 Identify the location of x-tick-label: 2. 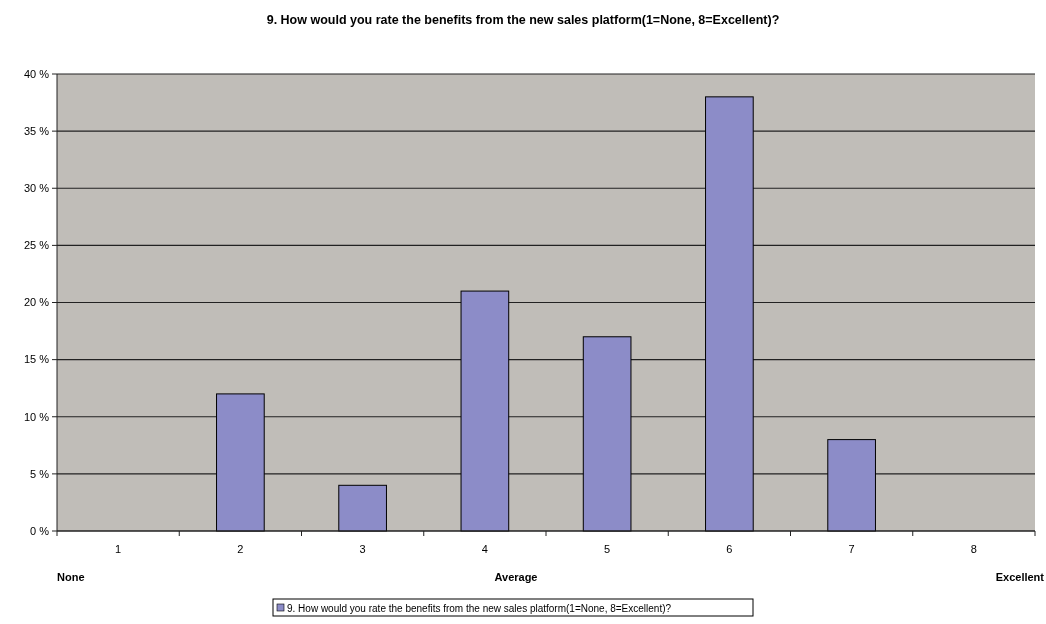
(240, 549).